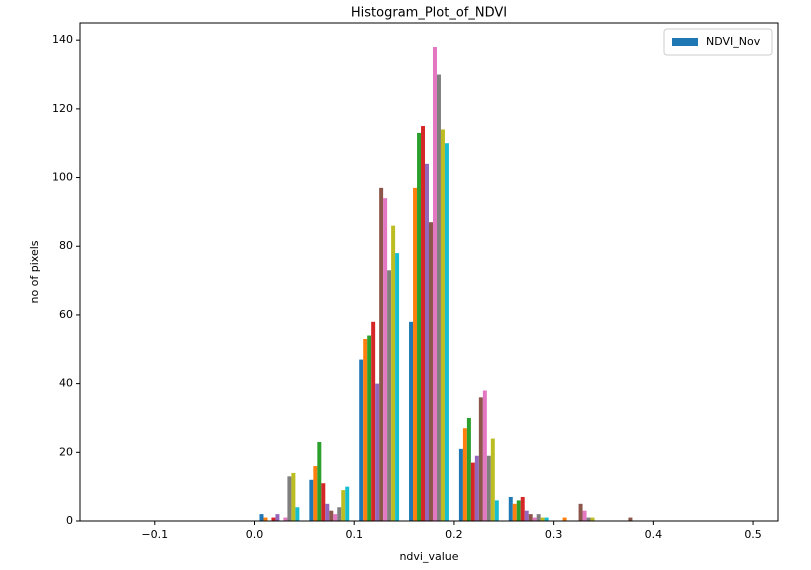 The height and width of the screenshot is (570, 811). Describe the element at coordinates (685, 42) in the screenshot. I see `legend-swatch` at that location.